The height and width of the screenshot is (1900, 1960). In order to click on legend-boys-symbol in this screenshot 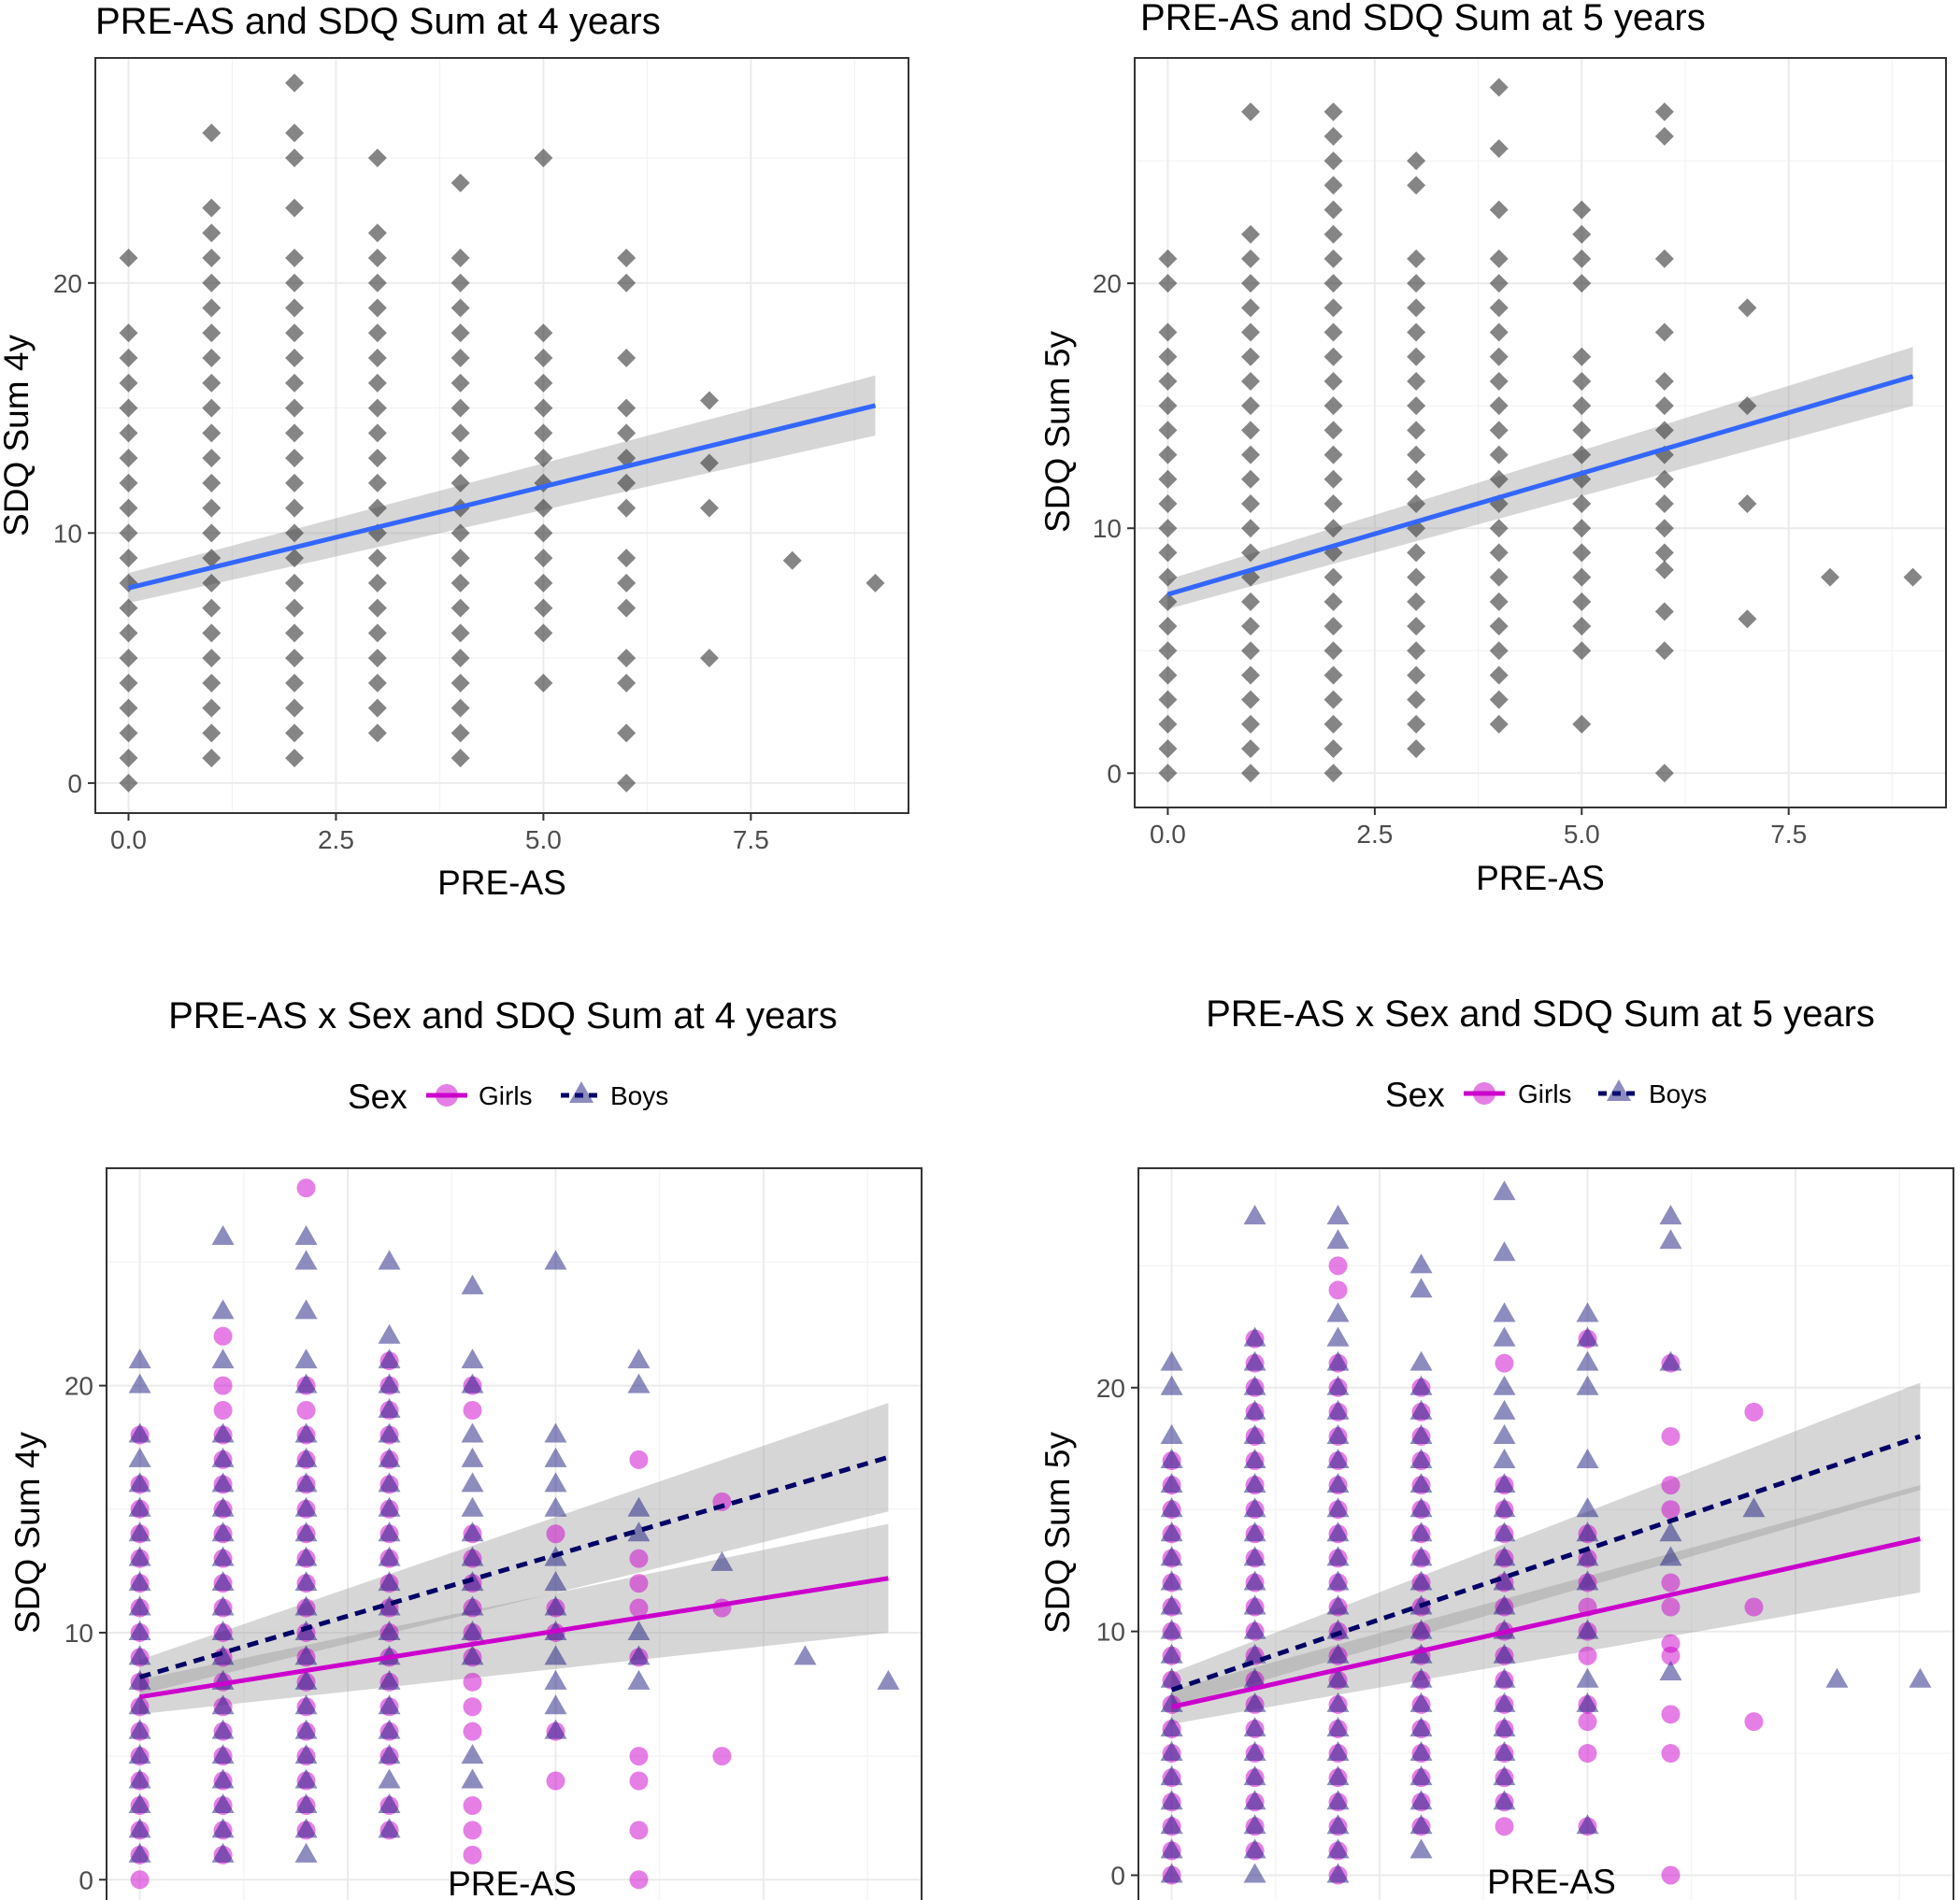, I will do `click(1619, 1090)`.